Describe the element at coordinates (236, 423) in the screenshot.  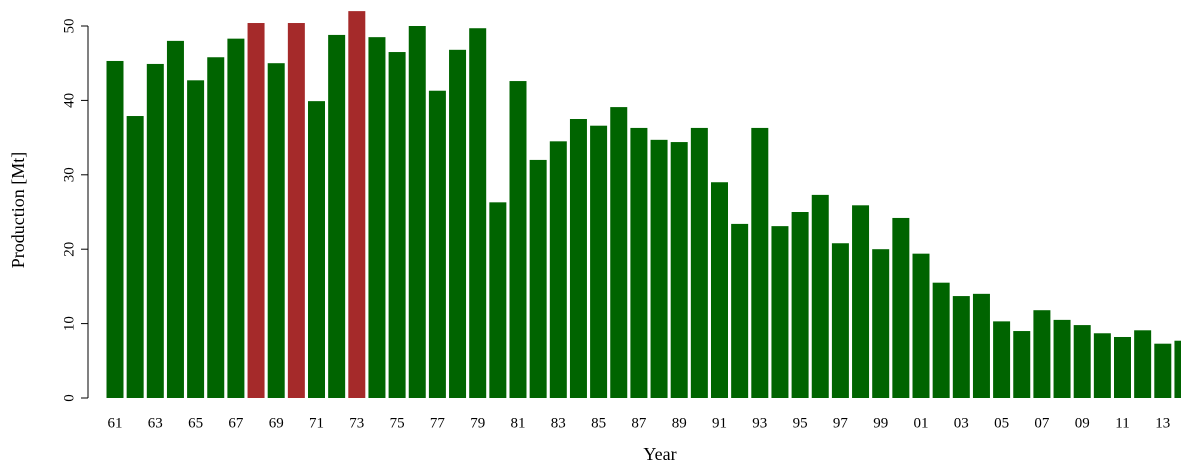
I see `x-tick-label: 67` at that location.